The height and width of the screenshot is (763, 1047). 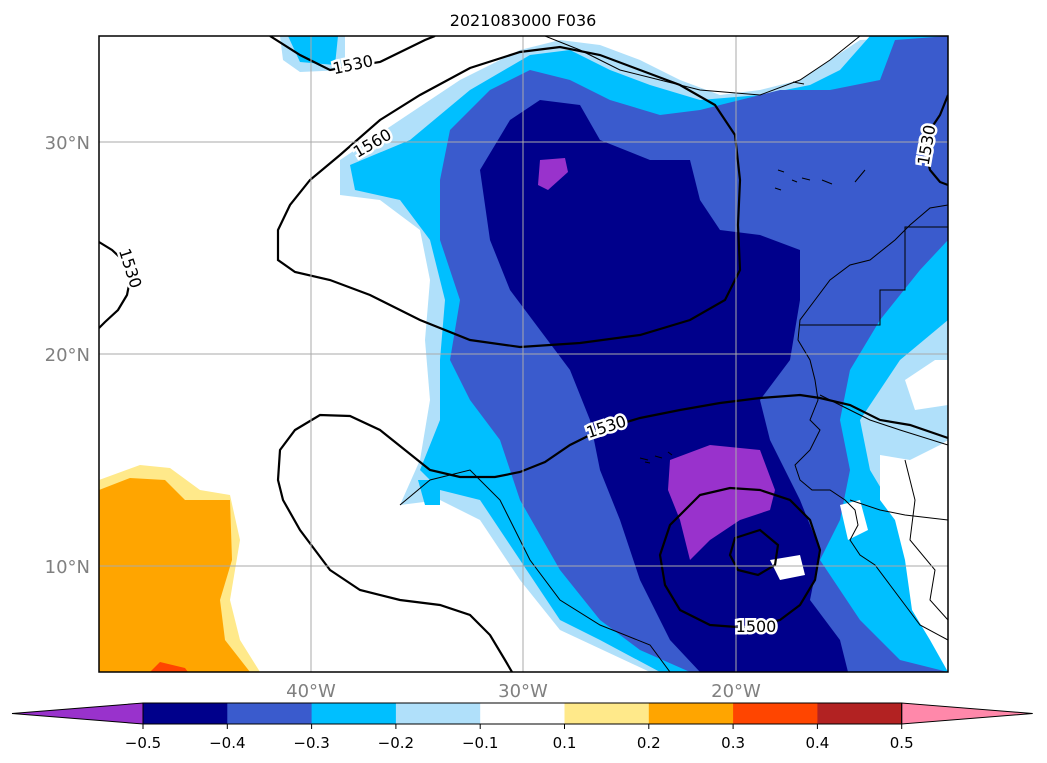 I want to click on coast-north-contour, so click(x=702, y=66).